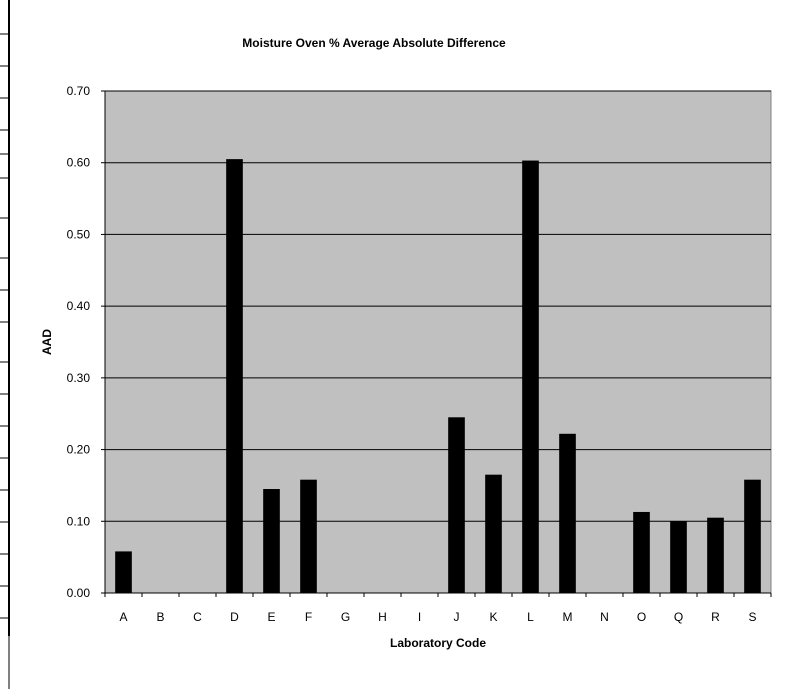 This screenshot has height=689, width=787. Describe the element at coordinates (457, 617) in the screenshot. I see `x-tick-label: J` at that location.